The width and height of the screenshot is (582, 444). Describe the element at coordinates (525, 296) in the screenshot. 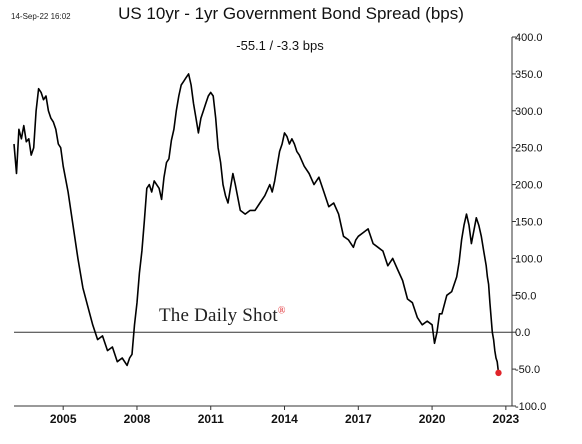

I see `y-tick-label: 50.0` at that location.